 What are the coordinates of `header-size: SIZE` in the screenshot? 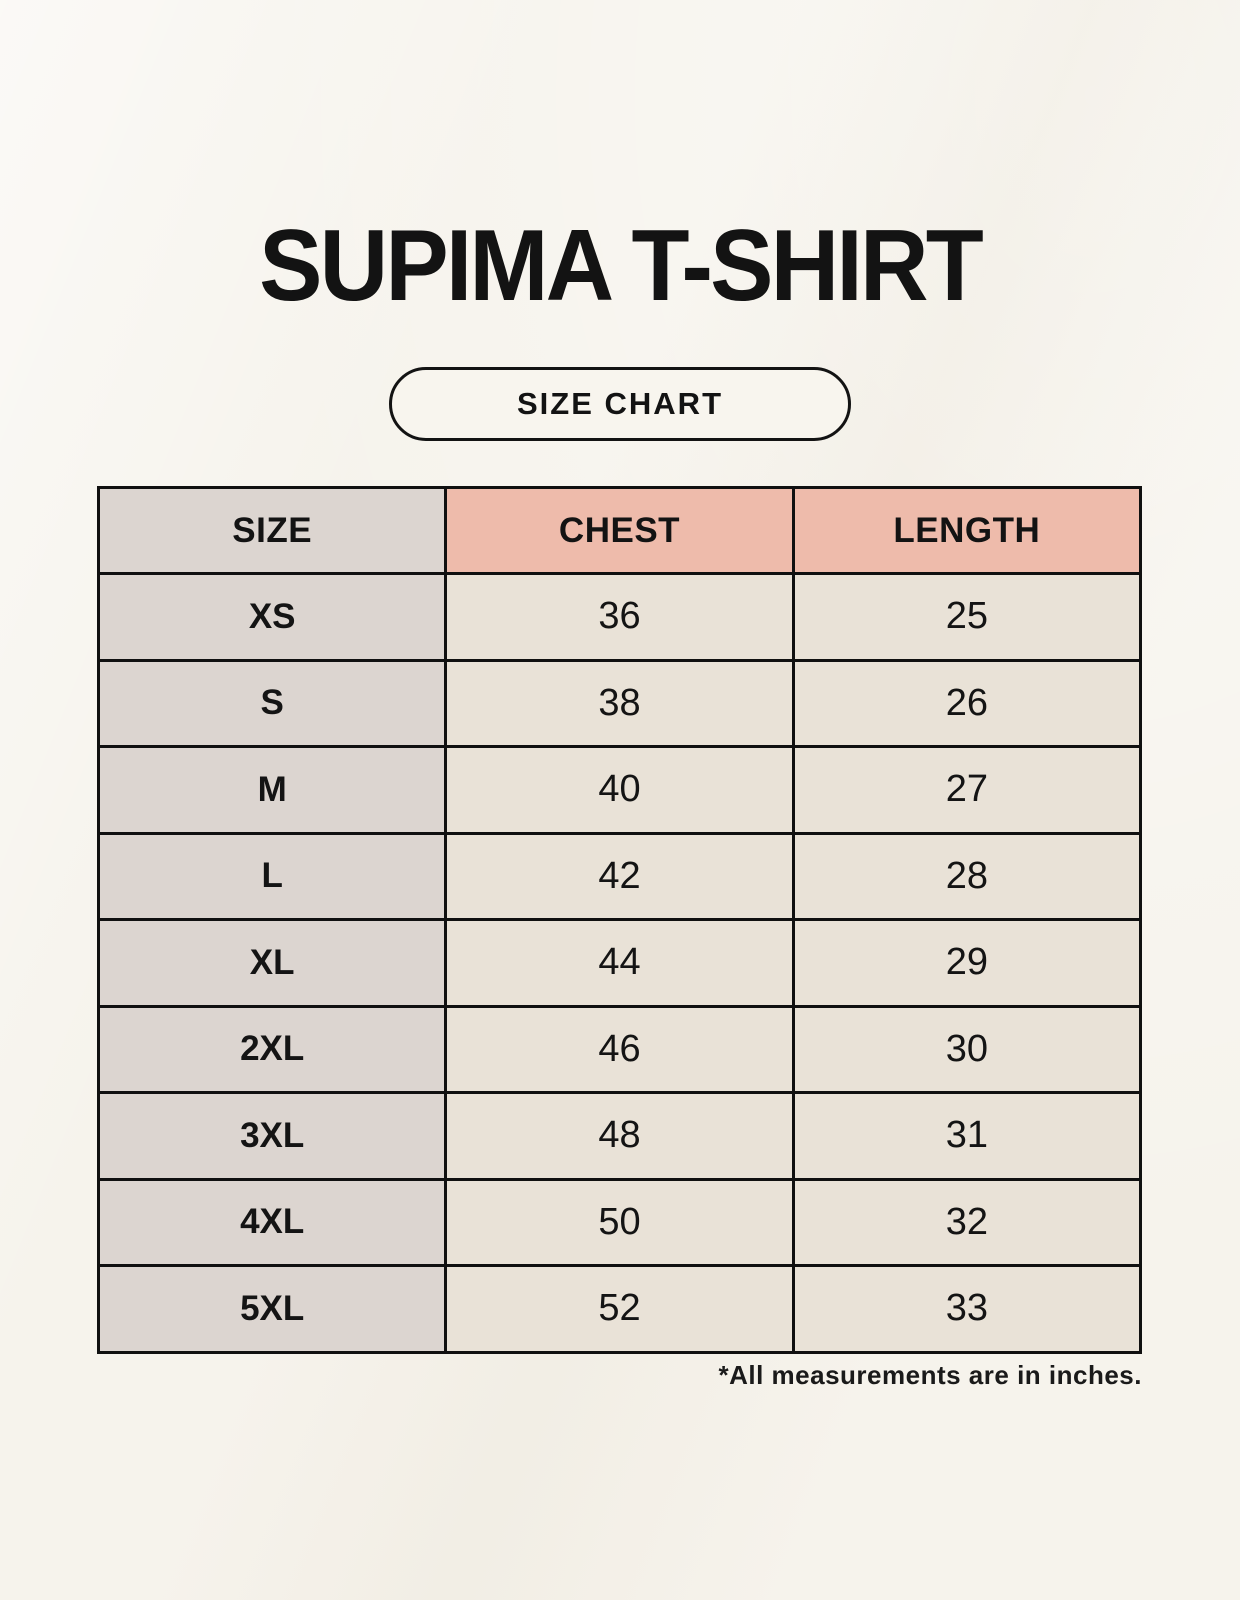 It's located at (272, 530).